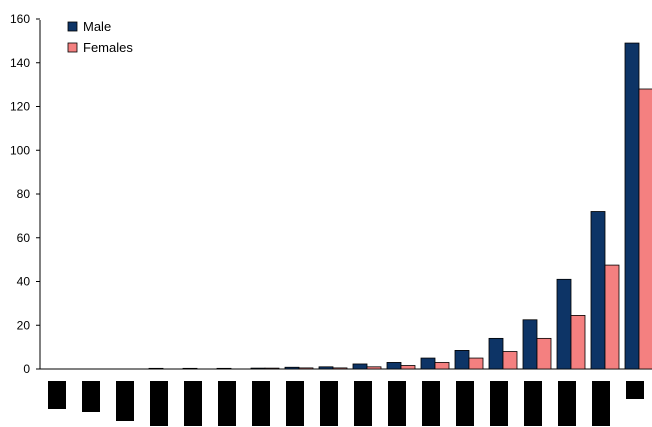  I want to click on y-tick-label: 0, so click(26, 369).